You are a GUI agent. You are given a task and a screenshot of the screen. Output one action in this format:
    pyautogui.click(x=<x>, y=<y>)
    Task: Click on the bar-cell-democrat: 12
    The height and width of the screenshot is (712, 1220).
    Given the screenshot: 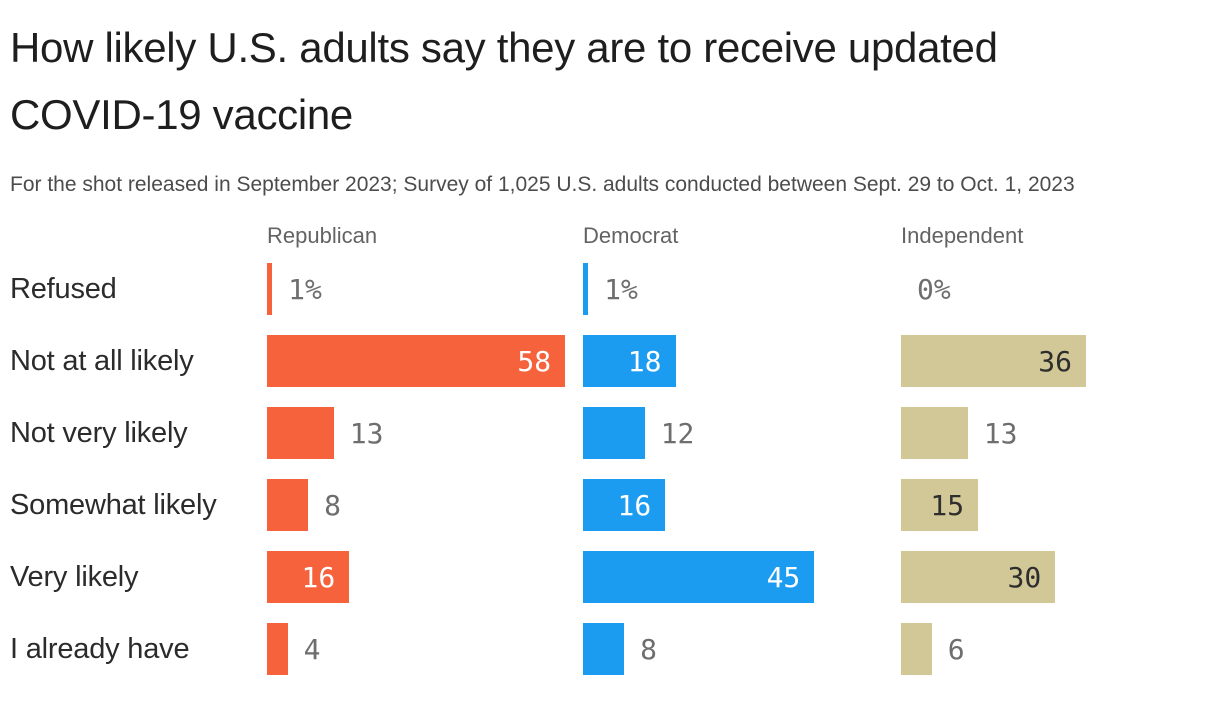 What is the action you would take?
    pyautogui.click(x=742, y=433)
    